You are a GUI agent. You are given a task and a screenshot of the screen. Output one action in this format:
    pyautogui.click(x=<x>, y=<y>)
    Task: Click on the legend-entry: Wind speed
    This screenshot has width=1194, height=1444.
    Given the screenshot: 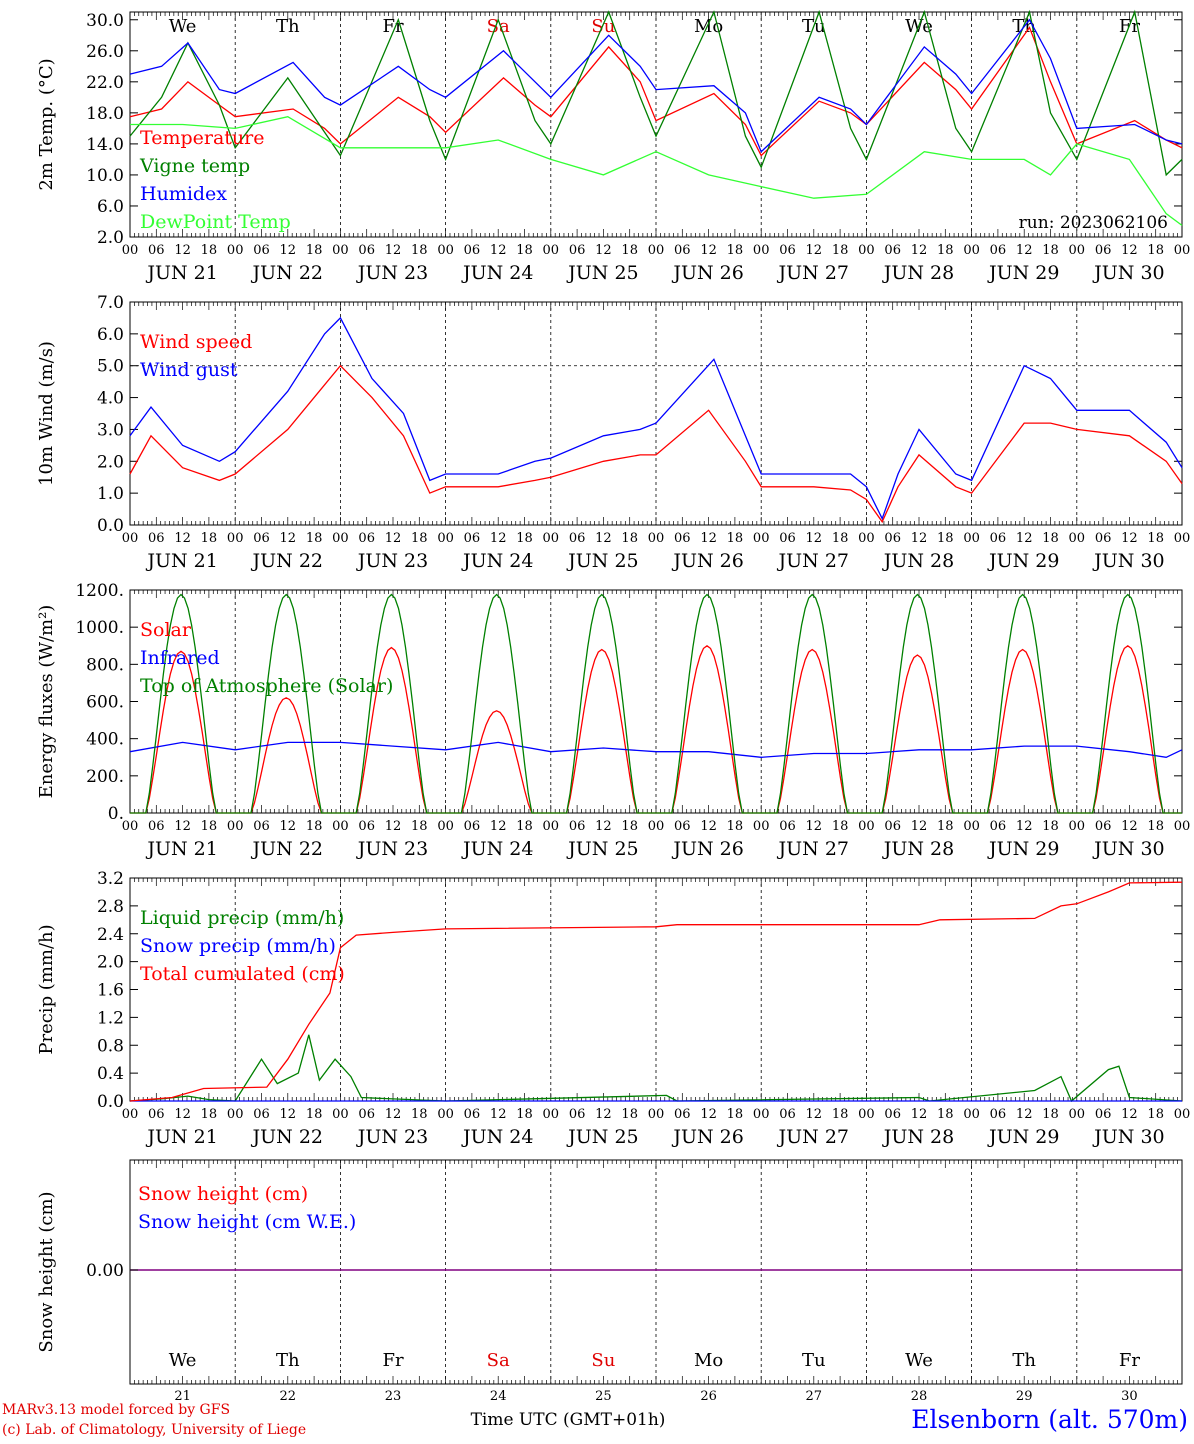 What is the action you would take?
    pyautogui.click(x=196, y=342)
    